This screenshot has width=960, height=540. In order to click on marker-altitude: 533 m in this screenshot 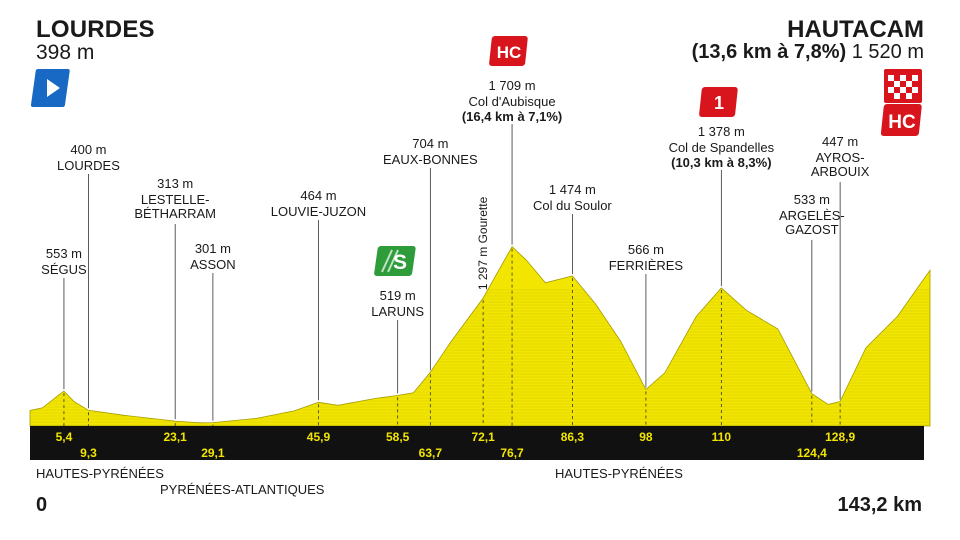, I will do `click(812, 199)`.